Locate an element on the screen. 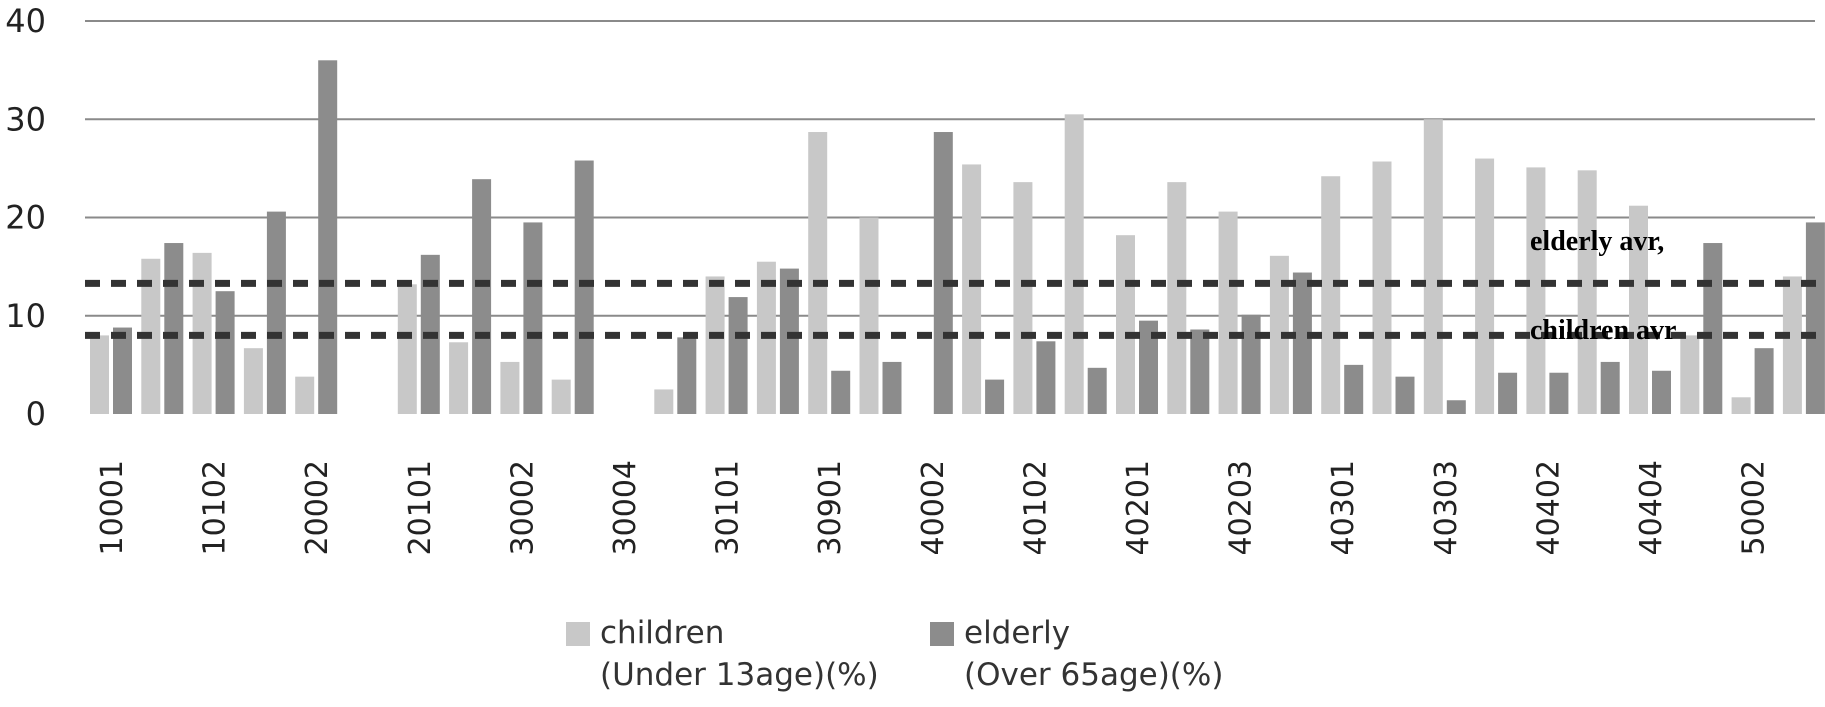 Image resolution: width=1825 pixels, height=707 pixels. x-tick-label: 40402 is located at coordinates (1548, 507).